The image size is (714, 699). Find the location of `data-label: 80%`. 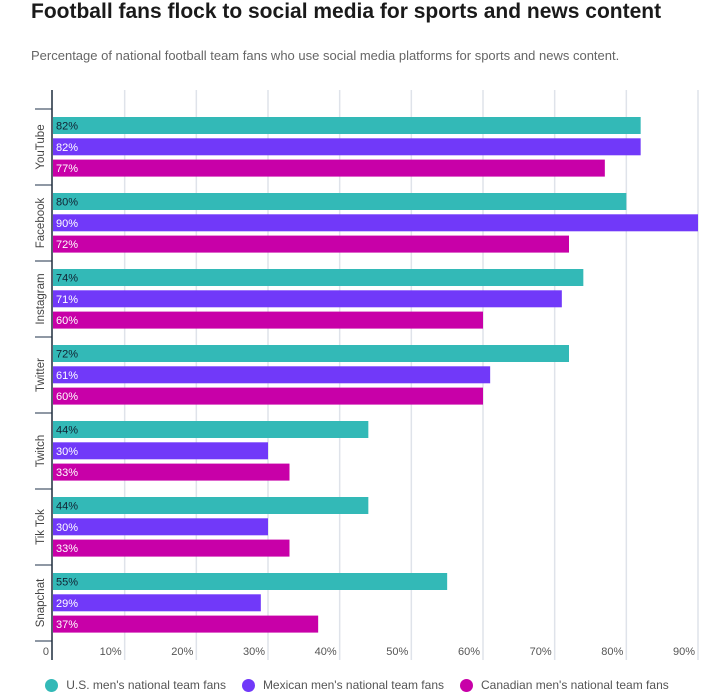

data-label: 80% is located at coordinates (67, 203).